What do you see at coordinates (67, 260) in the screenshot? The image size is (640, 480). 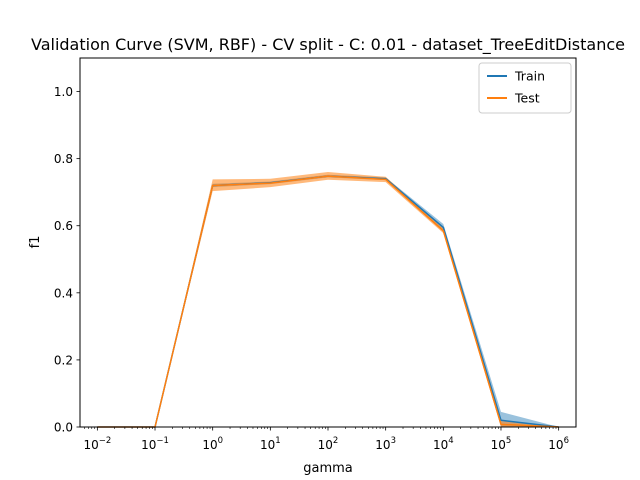 I see `y-axis-ticks: 0.0 0.2 0.4 0.6 0.8 1.0` at bounding box center [67, 260].